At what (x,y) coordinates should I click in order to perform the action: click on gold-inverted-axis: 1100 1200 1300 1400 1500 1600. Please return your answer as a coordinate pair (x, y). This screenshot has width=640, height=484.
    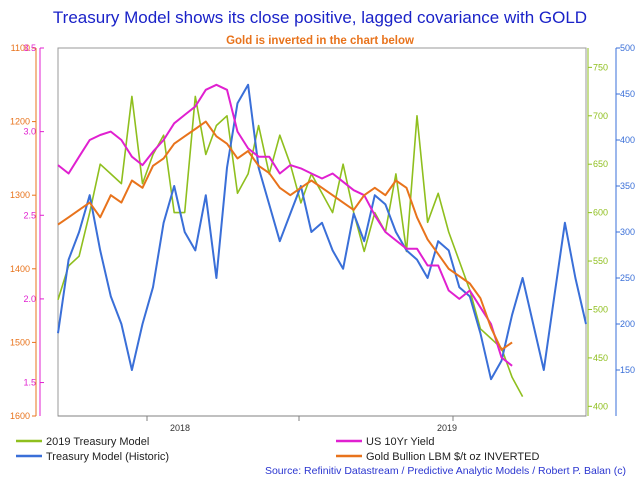
    Looking at the image, I should click on (23, 232).